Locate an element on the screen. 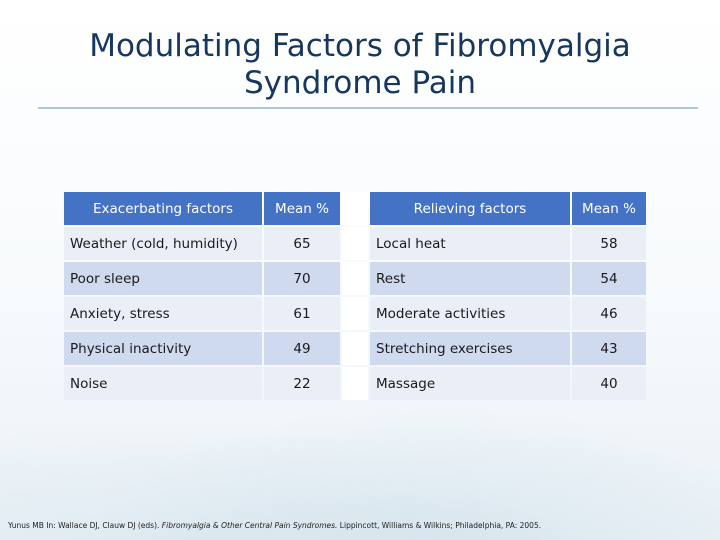  relieving-factor-cell: Massage is located at coordinates (470, 383).